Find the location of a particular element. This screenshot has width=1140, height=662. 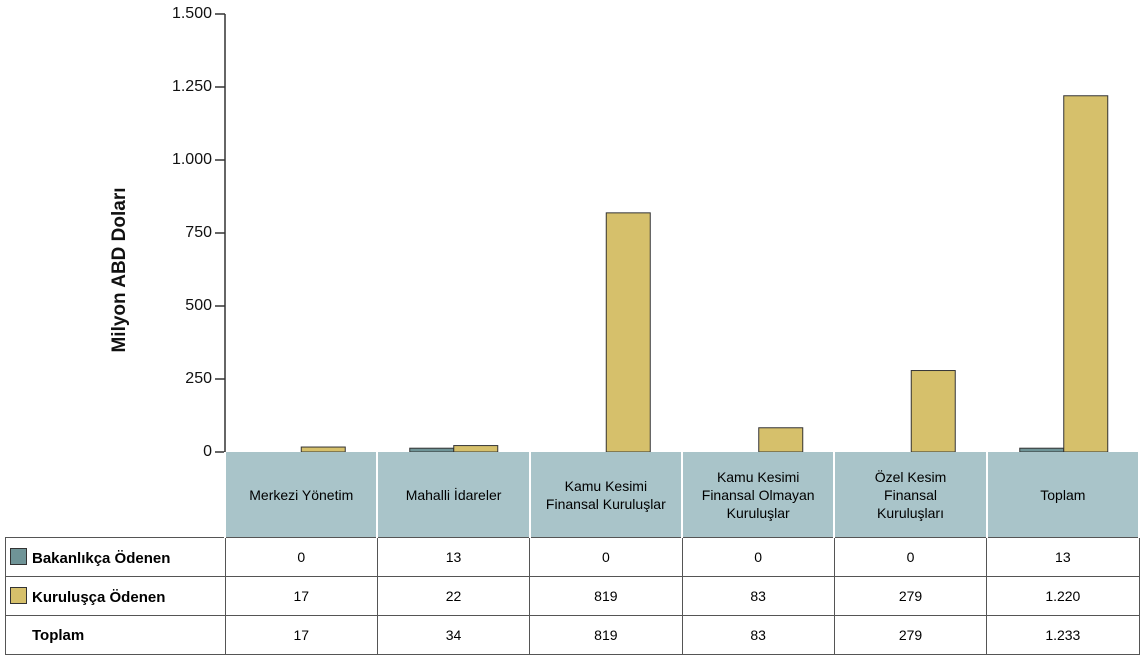

value-cell: 819 is located at coordinates (606, 596).